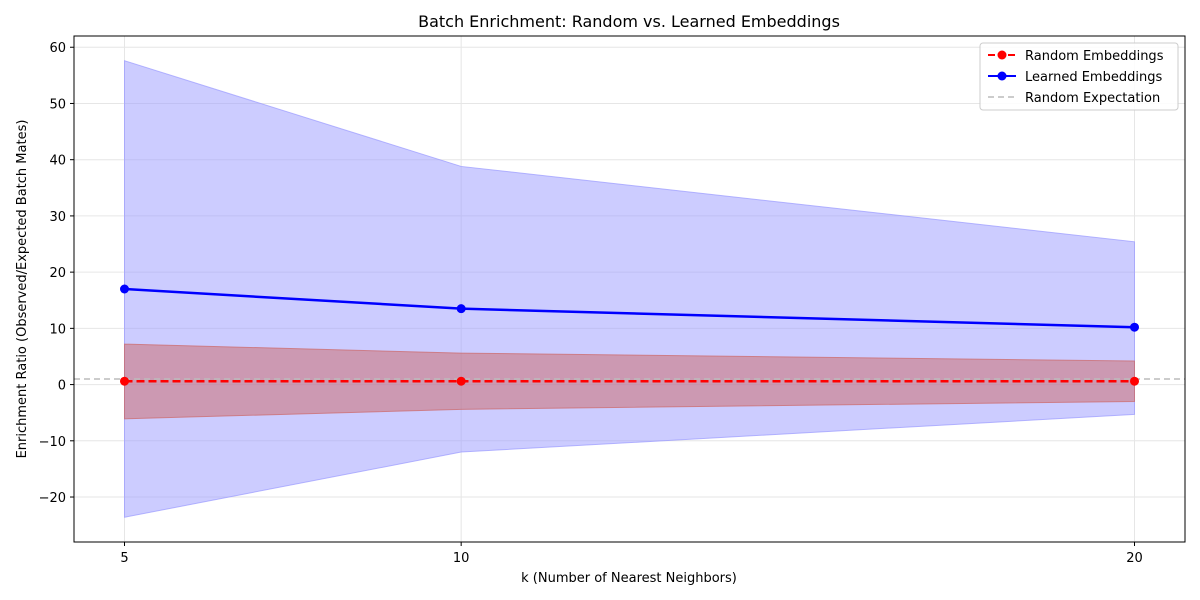 The width and height of the screenshot is (1200, 600). Describe the element at coordinates (629, 335) in the screenshot. I see `series-layer` at that location.